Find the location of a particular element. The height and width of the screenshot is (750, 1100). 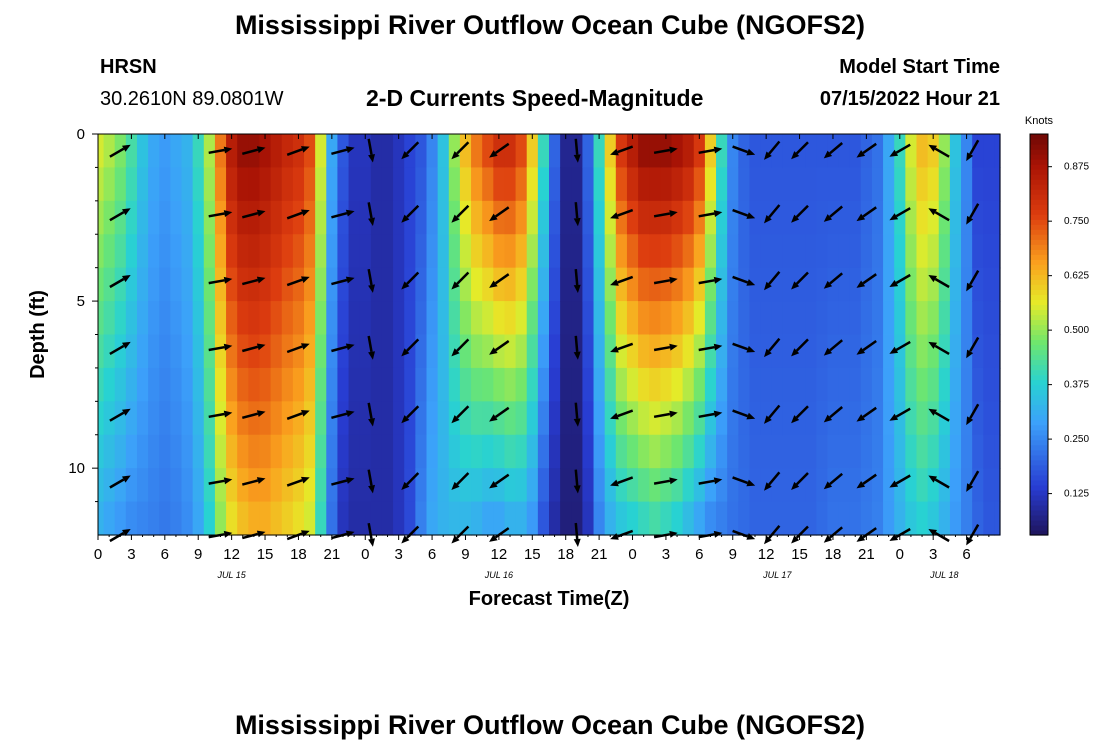

colorbar-tick-label: 0.125 is located at coordinates (1076, 494).